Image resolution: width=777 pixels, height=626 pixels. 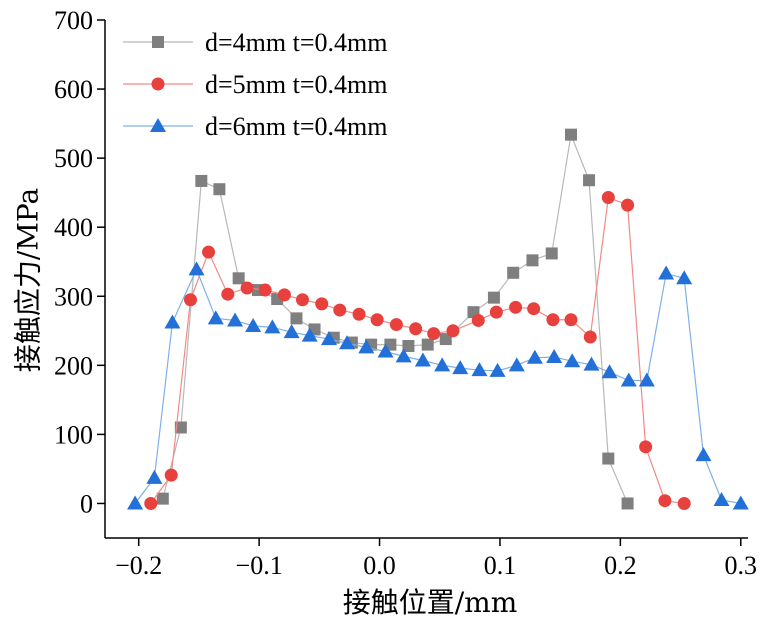 I want to click on y-tick-label: 400, so click(x=73, y=227).